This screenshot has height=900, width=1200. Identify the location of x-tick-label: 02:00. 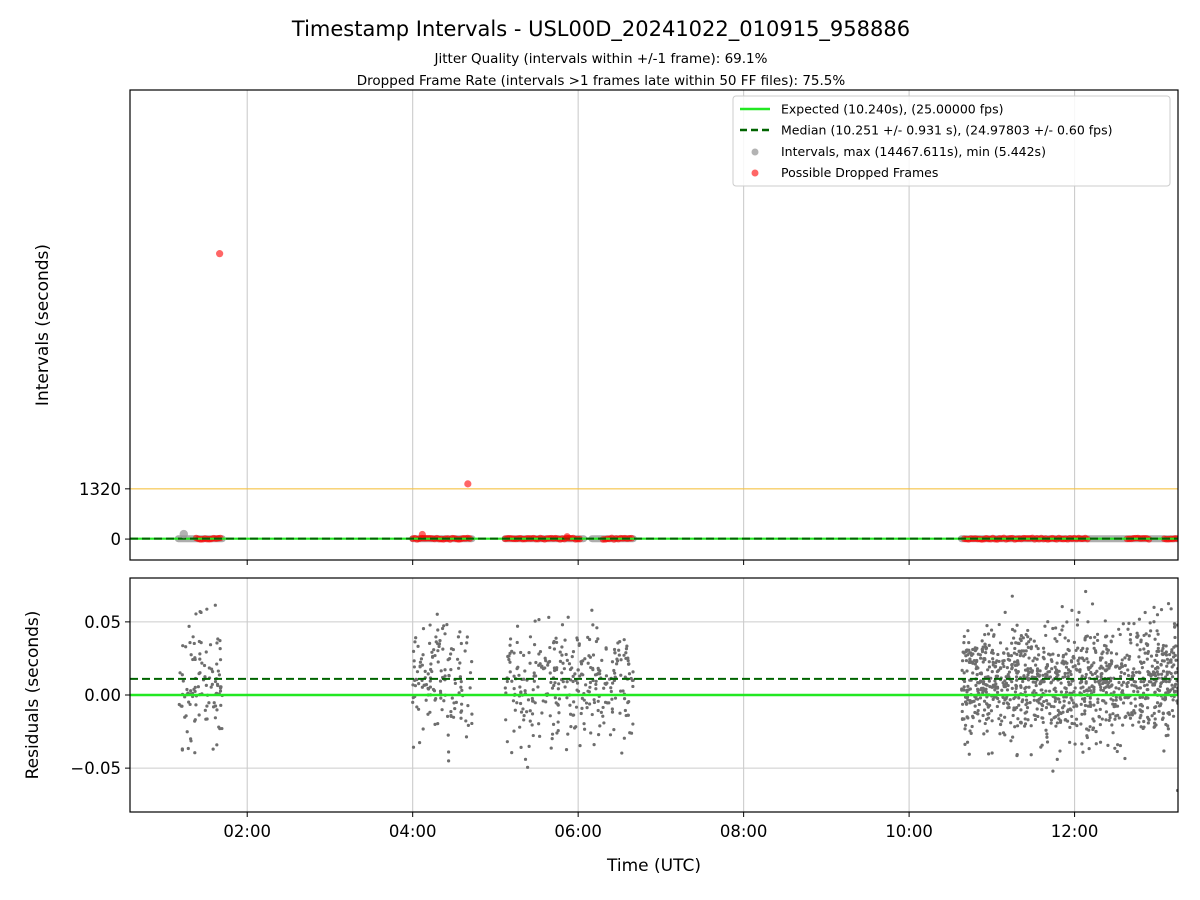
(247, 831).